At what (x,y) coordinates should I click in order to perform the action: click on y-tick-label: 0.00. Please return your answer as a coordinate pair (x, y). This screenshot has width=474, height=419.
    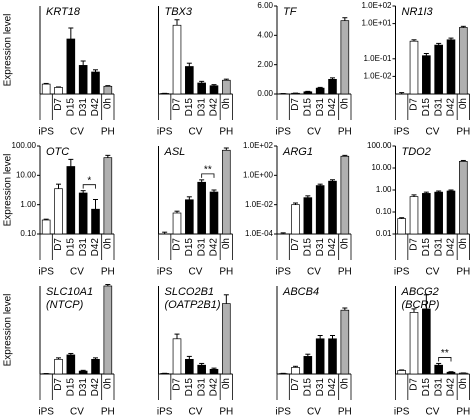
    Looking at the image, I should click on (265, 93).